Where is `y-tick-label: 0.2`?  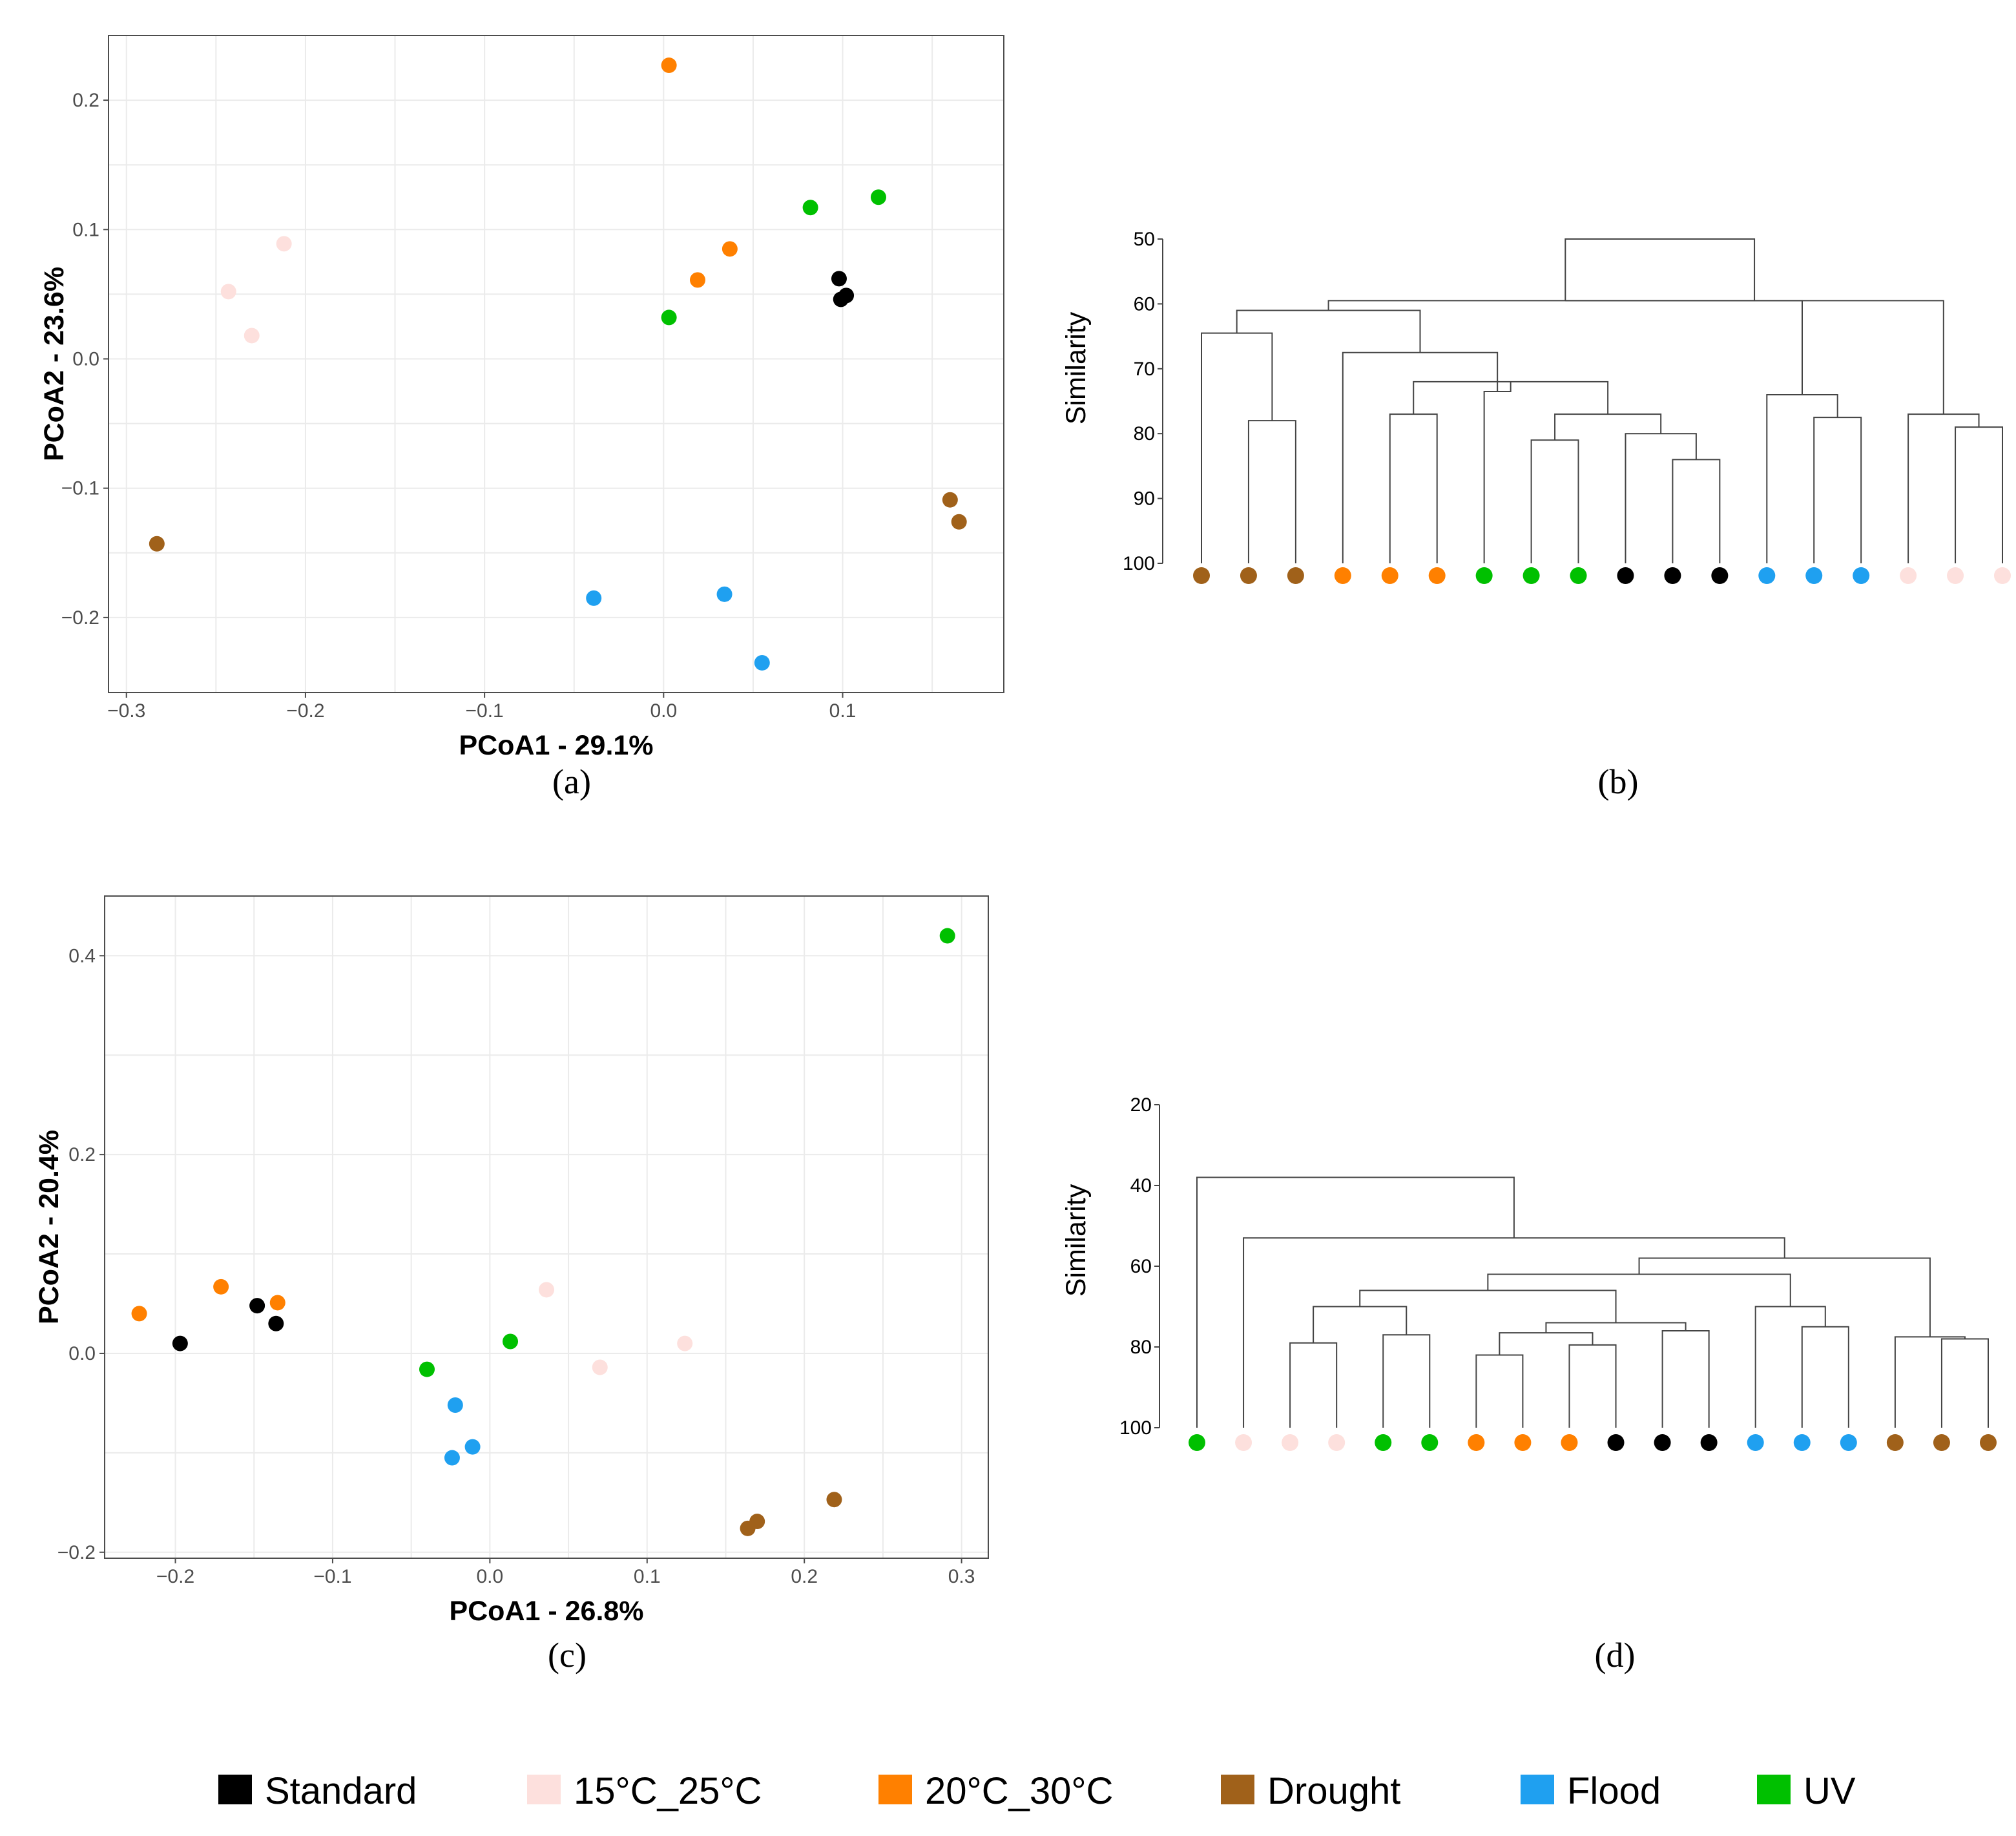 y-tick-label: 0.2 is located at coordinates (85, 100).